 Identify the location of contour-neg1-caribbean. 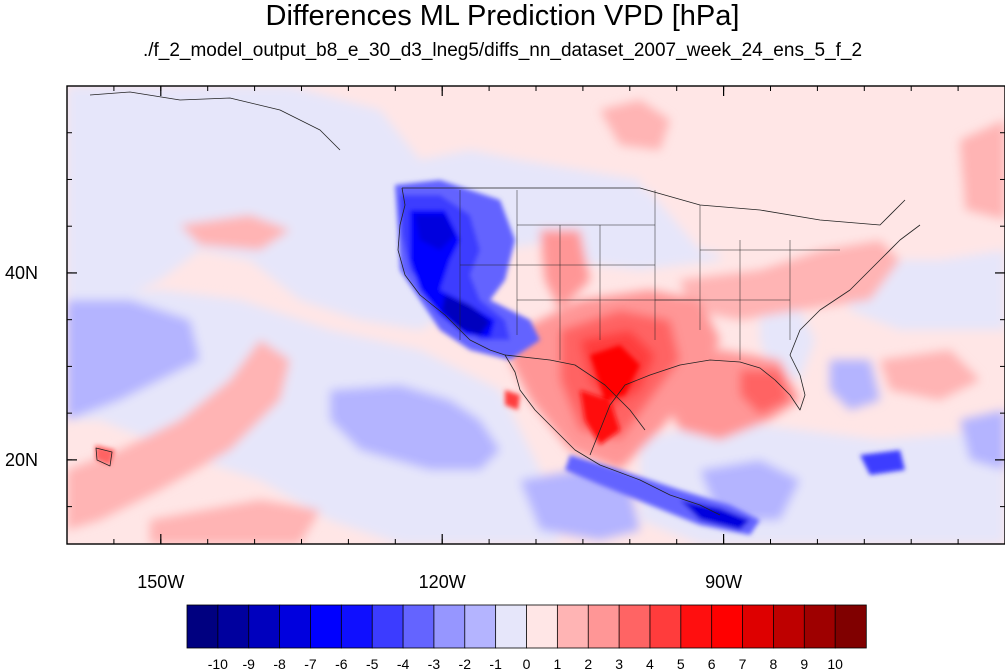
(822, 482).